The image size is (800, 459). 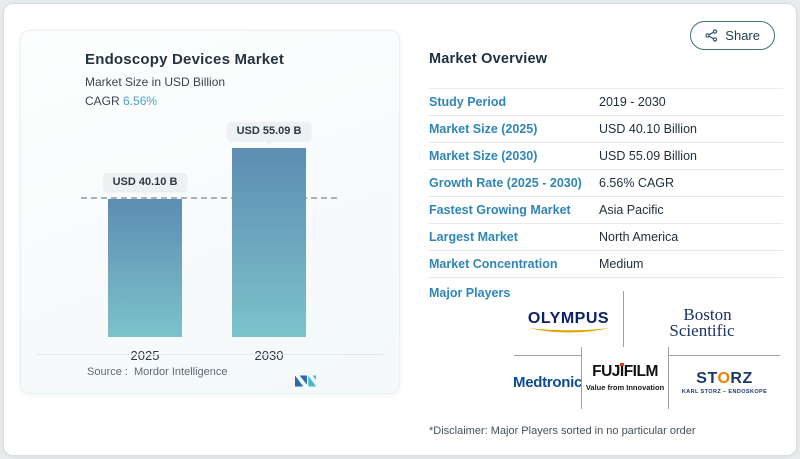 I want to click on row-value: USD 55.09 Billion, so click(x=648, y=156).